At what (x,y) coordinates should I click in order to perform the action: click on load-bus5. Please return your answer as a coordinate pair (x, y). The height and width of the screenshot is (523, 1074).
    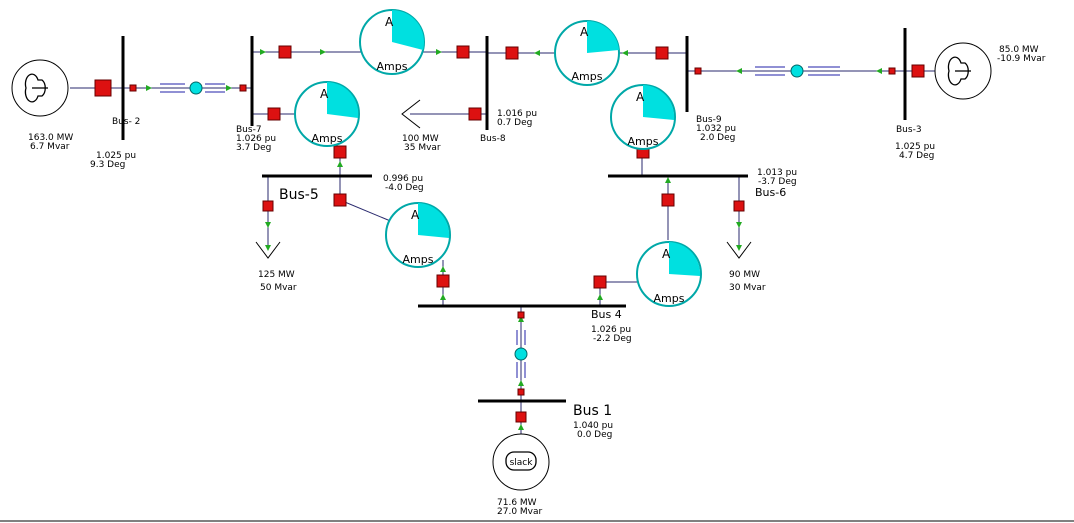
    Looking at the image, I should click on (268, 250).